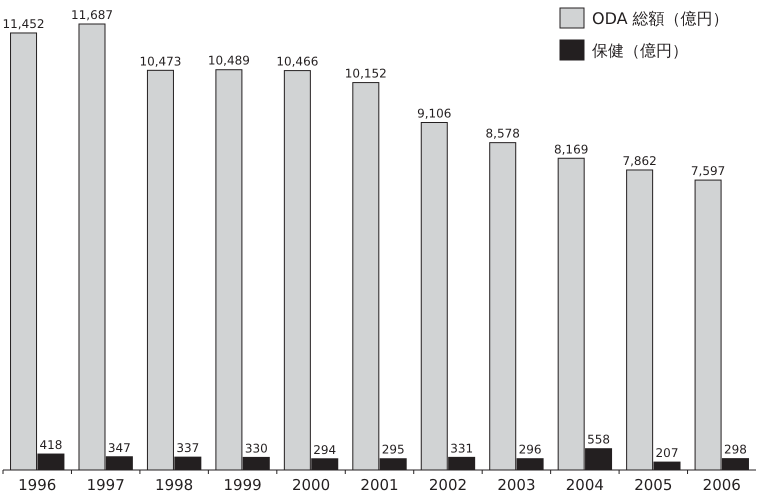 Image resolution: width=759 pixels, height=495 pixels. Describe the element at coordinates (434, 113) in the screenshot. I see `data-label: 9,106` at that location.